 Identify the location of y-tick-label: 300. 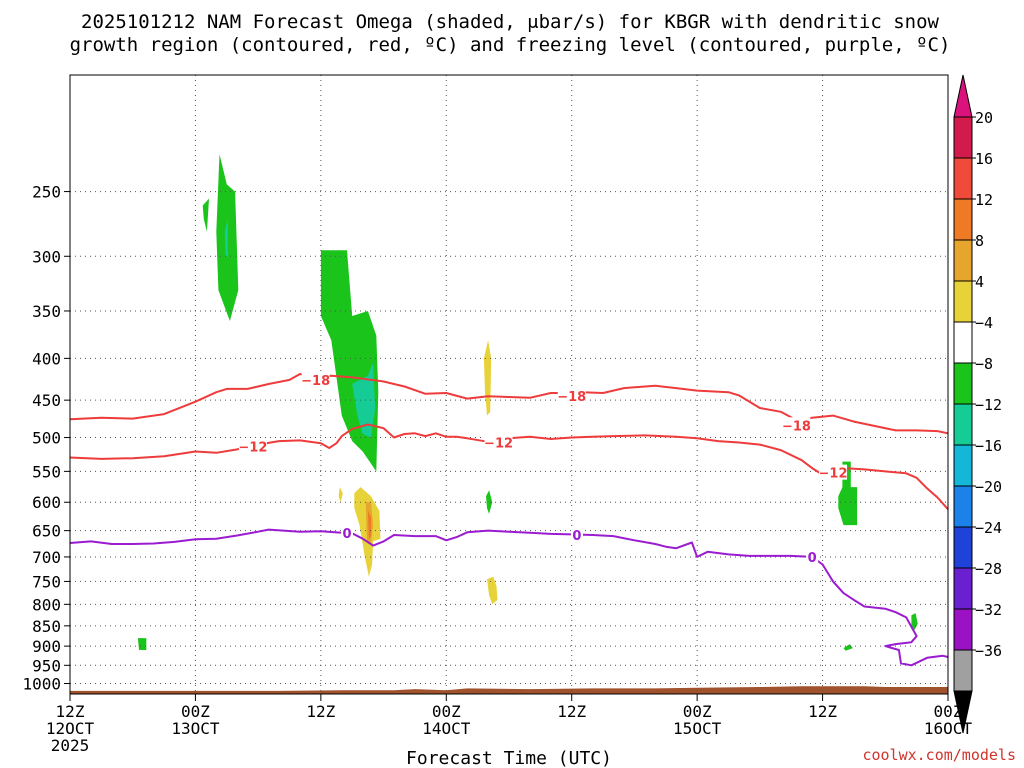
(46, 256).